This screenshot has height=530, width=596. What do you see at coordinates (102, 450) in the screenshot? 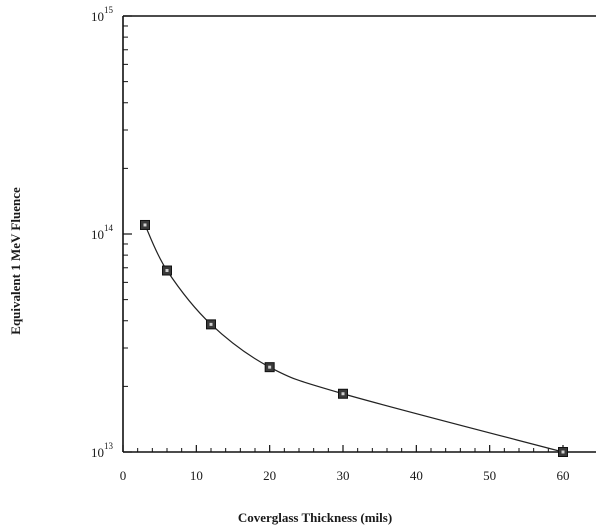
I see `y-tick-label: 1013` at bounding box center [102, 450].